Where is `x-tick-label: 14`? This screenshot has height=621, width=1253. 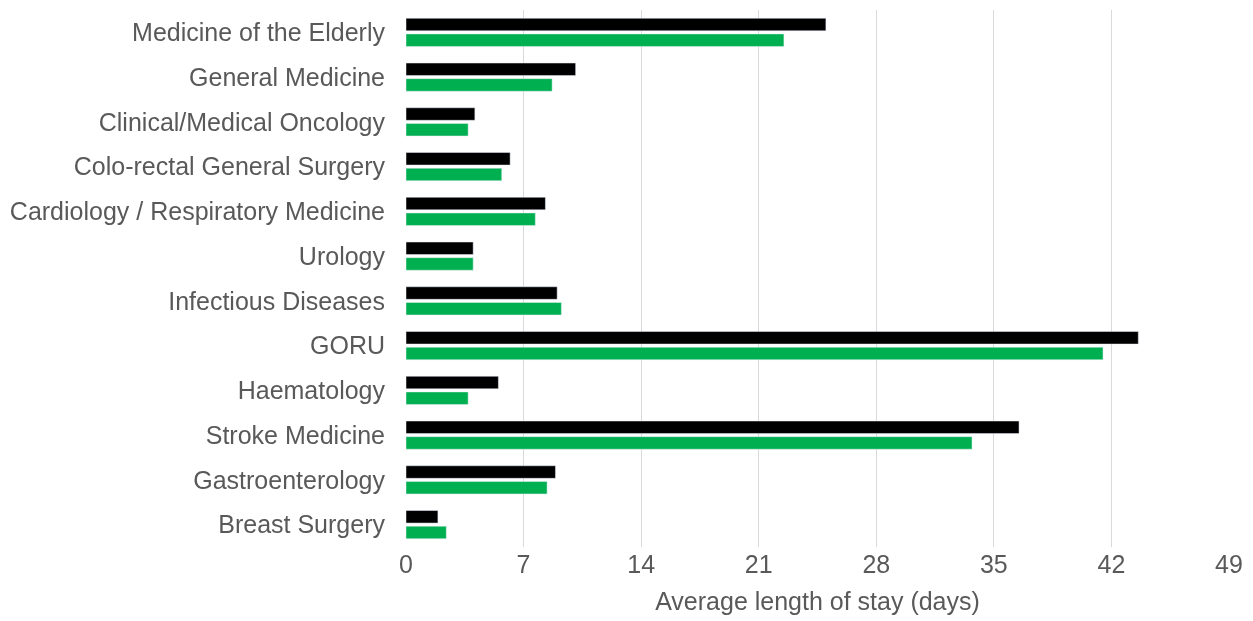 x-tick-label: 14 is located at coordinates (641, 564).